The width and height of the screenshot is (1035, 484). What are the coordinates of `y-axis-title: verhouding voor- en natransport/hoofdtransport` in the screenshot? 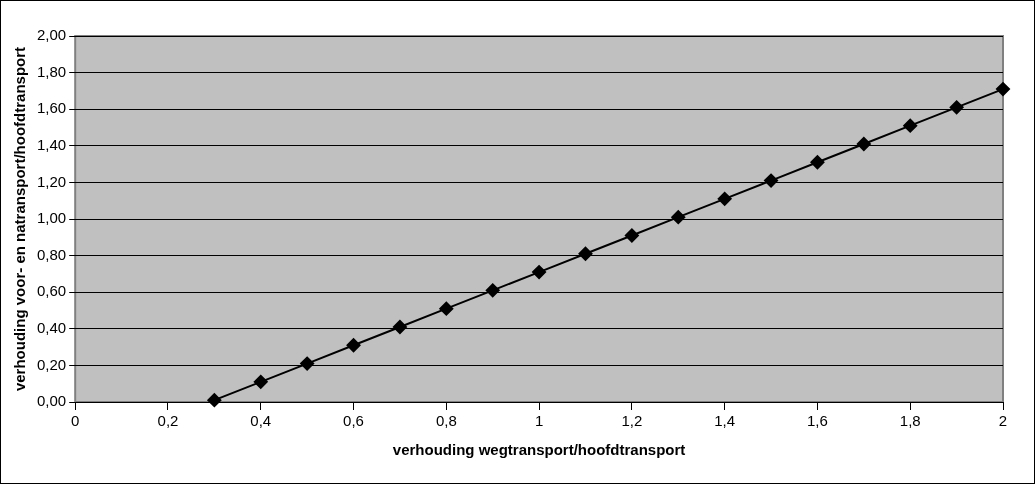 It's located at (20, 219).